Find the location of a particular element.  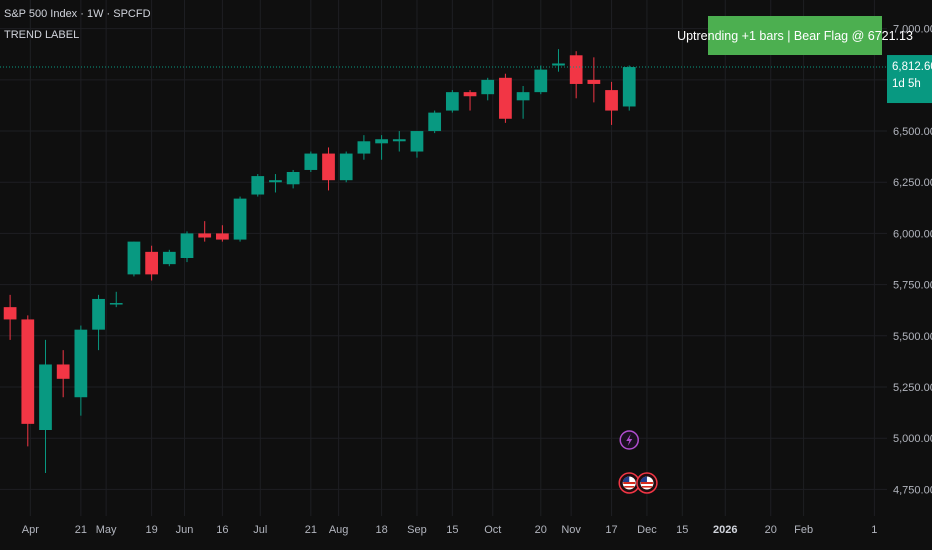

time-tick-label: Nov is located at coordinates (571, 530).